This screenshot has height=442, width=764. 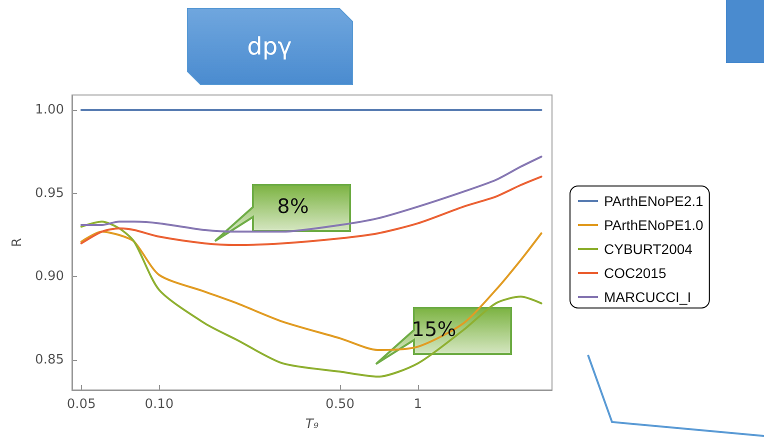 What do you see at coordinates (293, 206) in the screenshot?
I see `annotation: 8%` at bounding box center [293, 206].